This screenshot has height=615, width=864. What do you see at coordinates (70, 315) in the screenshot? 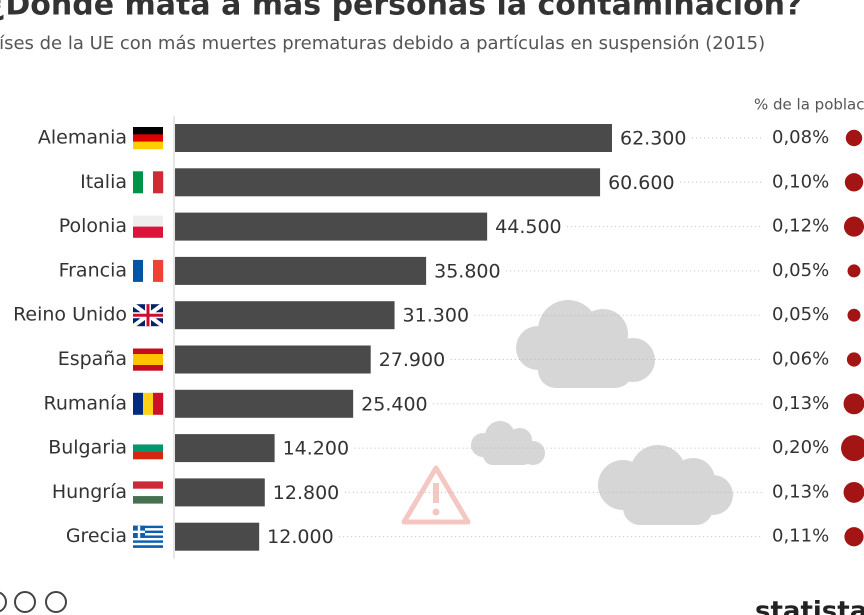
I see `category-label: Reino Unido` at bounding box center [70, 315].